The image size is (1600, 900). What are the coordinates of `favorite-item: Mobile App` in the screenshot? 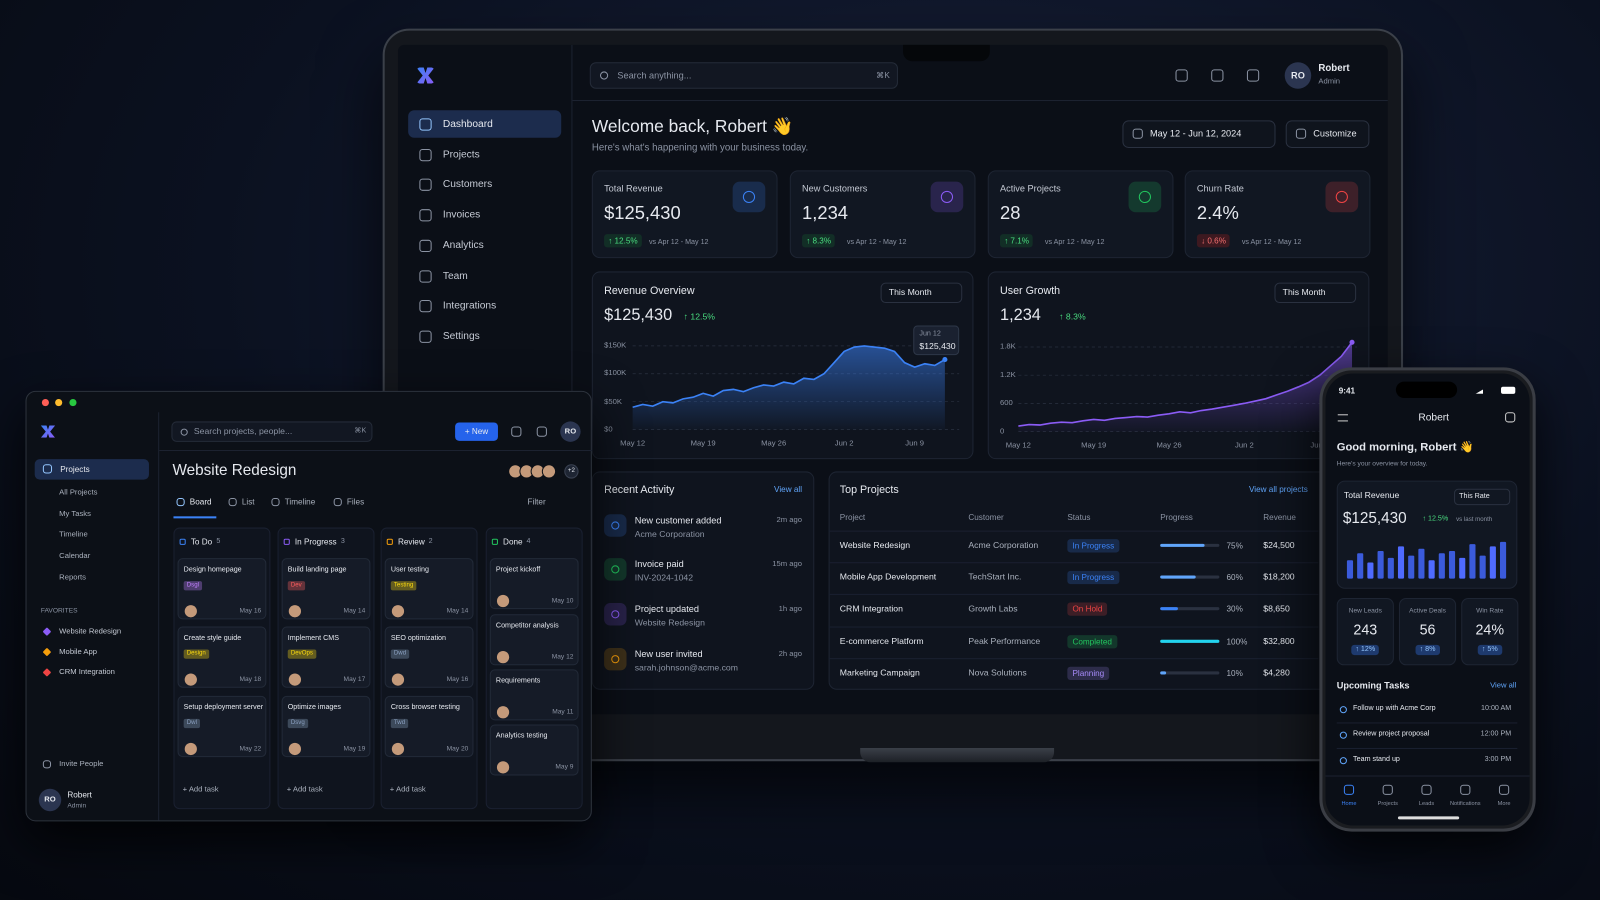 It's located at (78, 651).